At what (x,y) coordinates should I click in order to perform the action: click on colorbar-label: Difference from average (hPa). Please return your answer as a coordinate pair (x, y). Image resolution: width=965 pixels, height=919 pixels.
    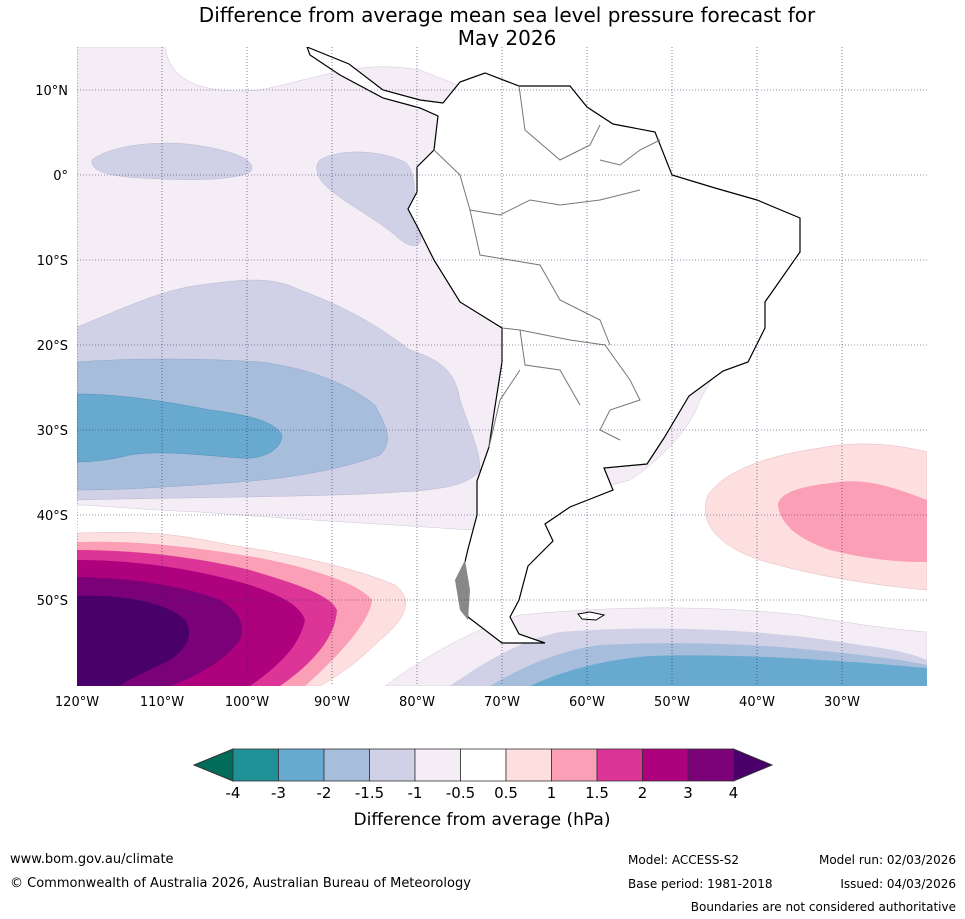
    Looking at the image, I should click on (482, 820).